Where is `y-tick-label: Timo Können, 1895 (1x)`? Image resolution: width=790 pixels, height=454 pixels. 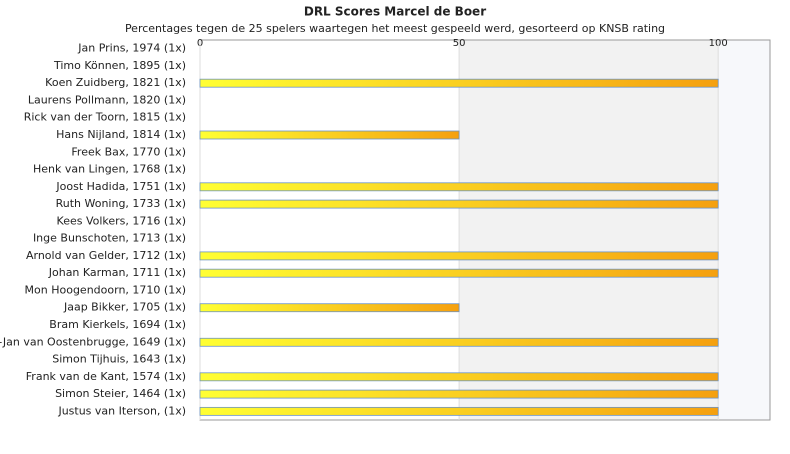 y-tick-label: Timo Können, 1895 (1x) is located at coordinates (119, 65).